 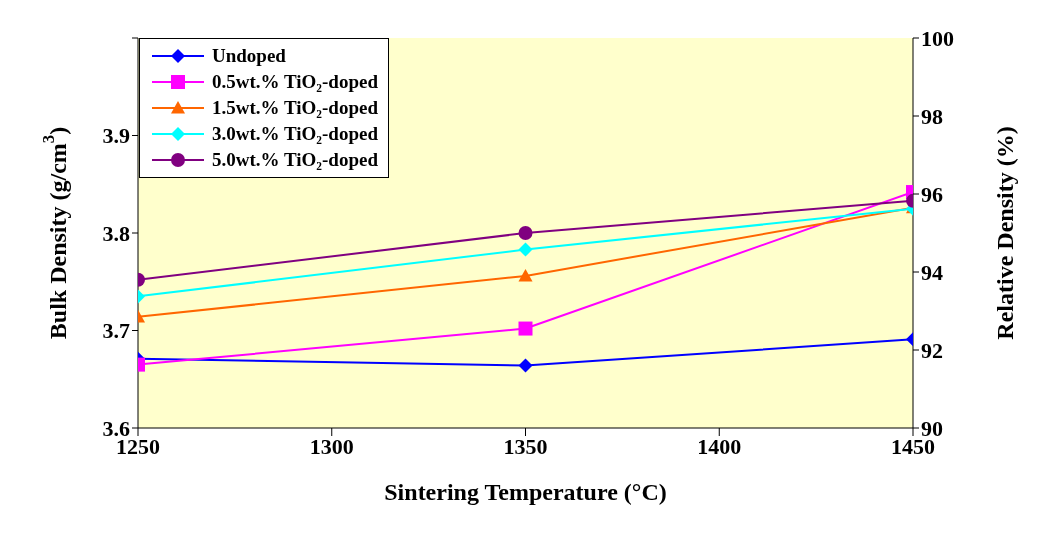 I want to click on y2-tick-label: 100, so click(x=937, y=38).